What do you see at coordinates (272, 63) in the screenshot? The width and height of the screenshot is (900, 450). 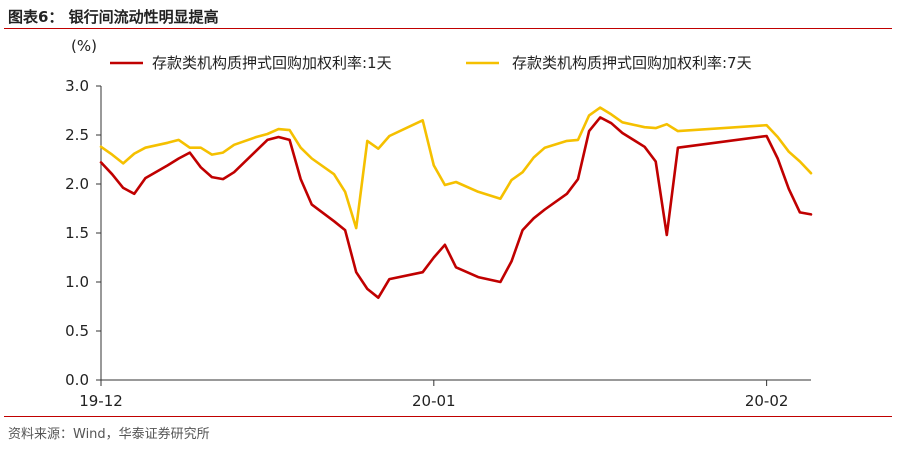 I see `legend-label: 存款类机构质押式回购加权利率:1天` at bounding box center [272, 63].